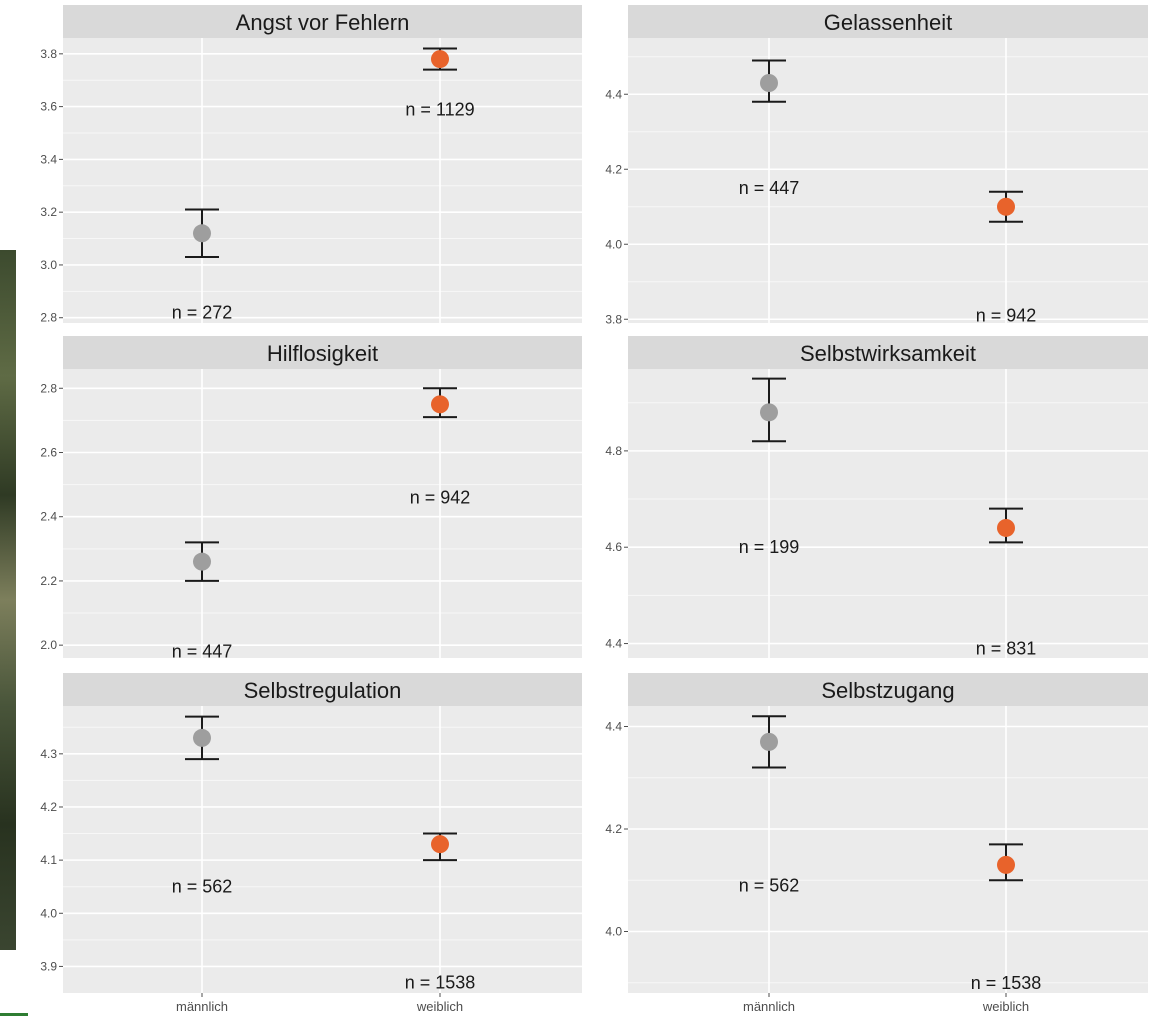  I want to click on y-tick-label: 3.4, so click(48, 159).